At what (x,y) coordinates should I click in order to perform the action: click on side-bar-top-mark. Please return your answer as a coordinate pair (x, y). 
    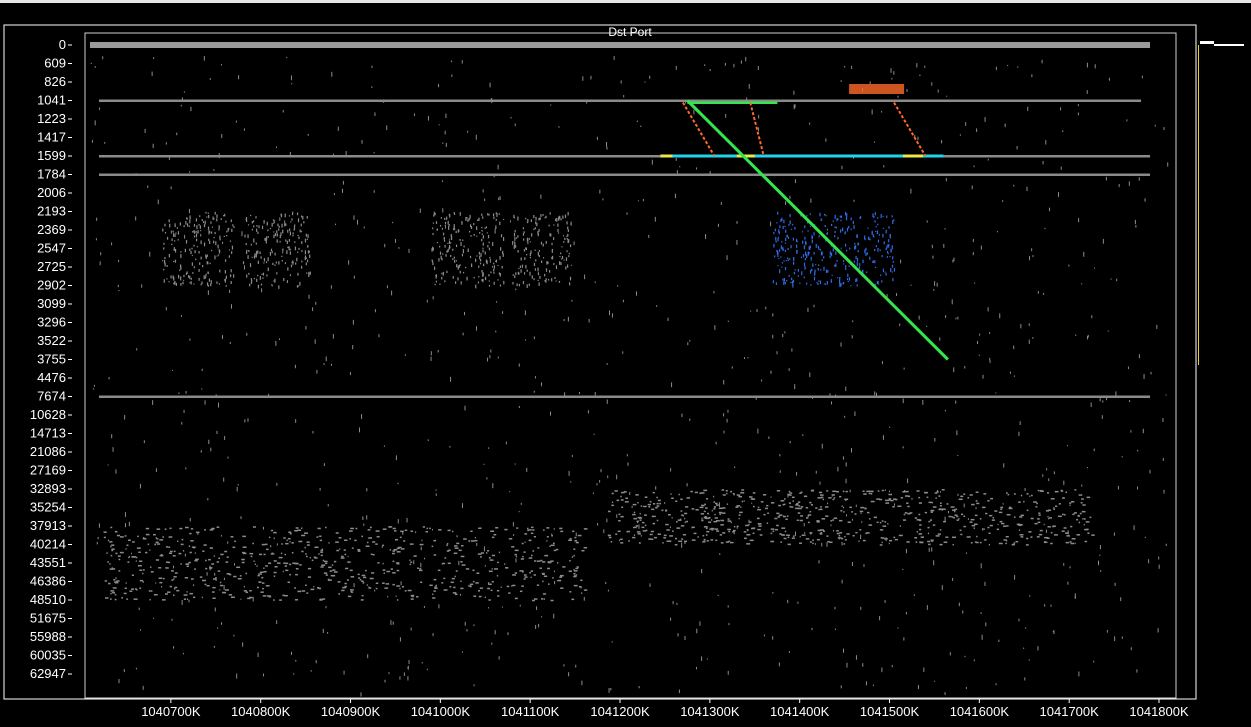
    Looking at the image, I should click on (1207, 42).